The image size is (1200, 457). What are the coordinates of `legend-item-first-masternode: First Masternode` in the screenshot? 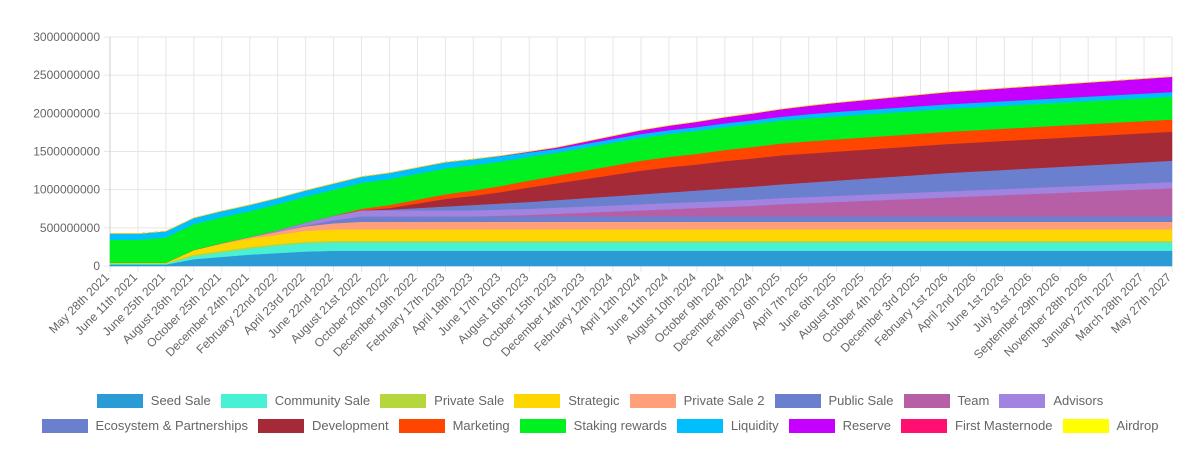 It's located at (977, 425).